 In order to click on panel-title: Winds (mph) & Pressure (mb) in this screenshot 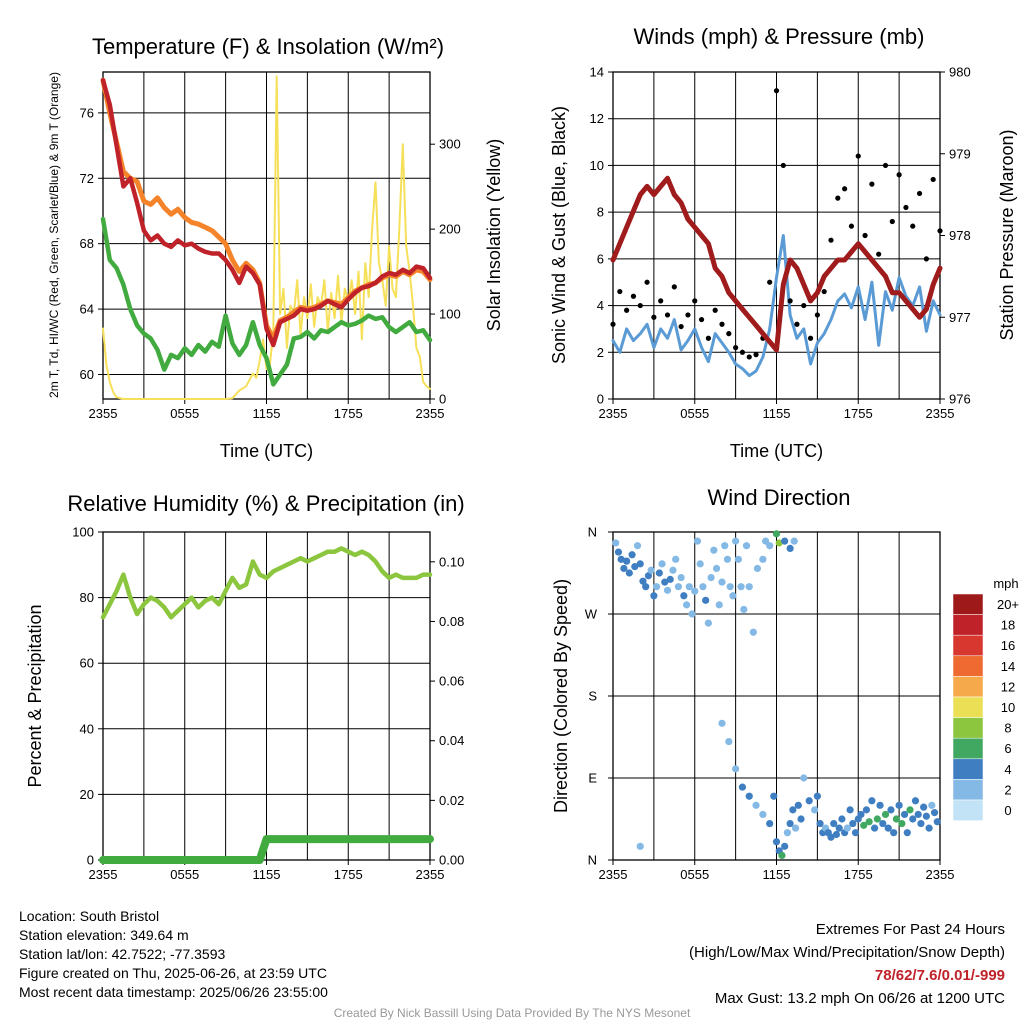, I will do `click(779, 36)`.